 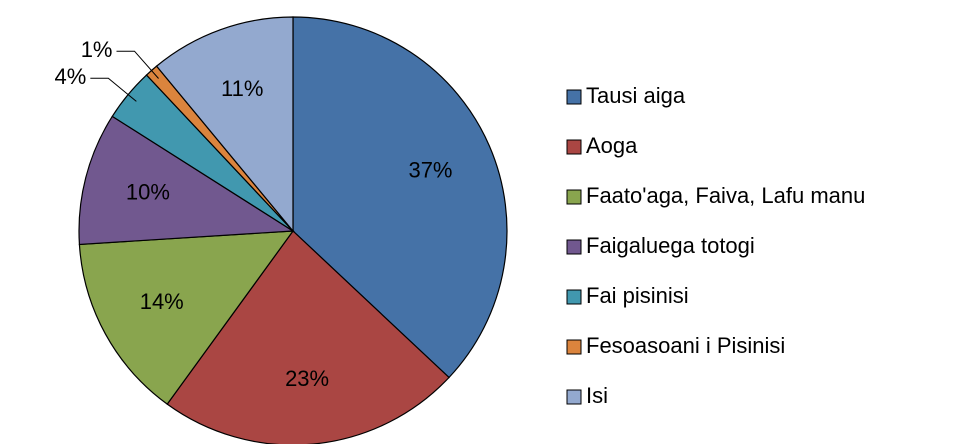 What do you see at coordinates (636, 95) in the screenshot?
I see `legend-label: Tausi aiga` at bounding box center [636, 95].